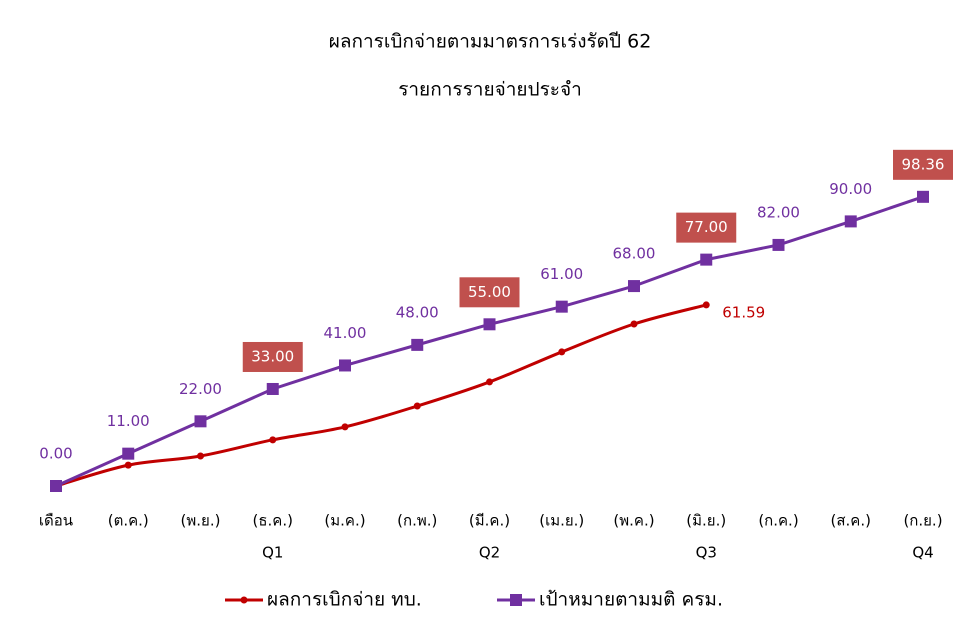 This screenshot has height=628, width=980. Describe the element at coordinates (273, 521) in the screenshot. I see `x-tick-label: (ธ.ค.)` at that location.